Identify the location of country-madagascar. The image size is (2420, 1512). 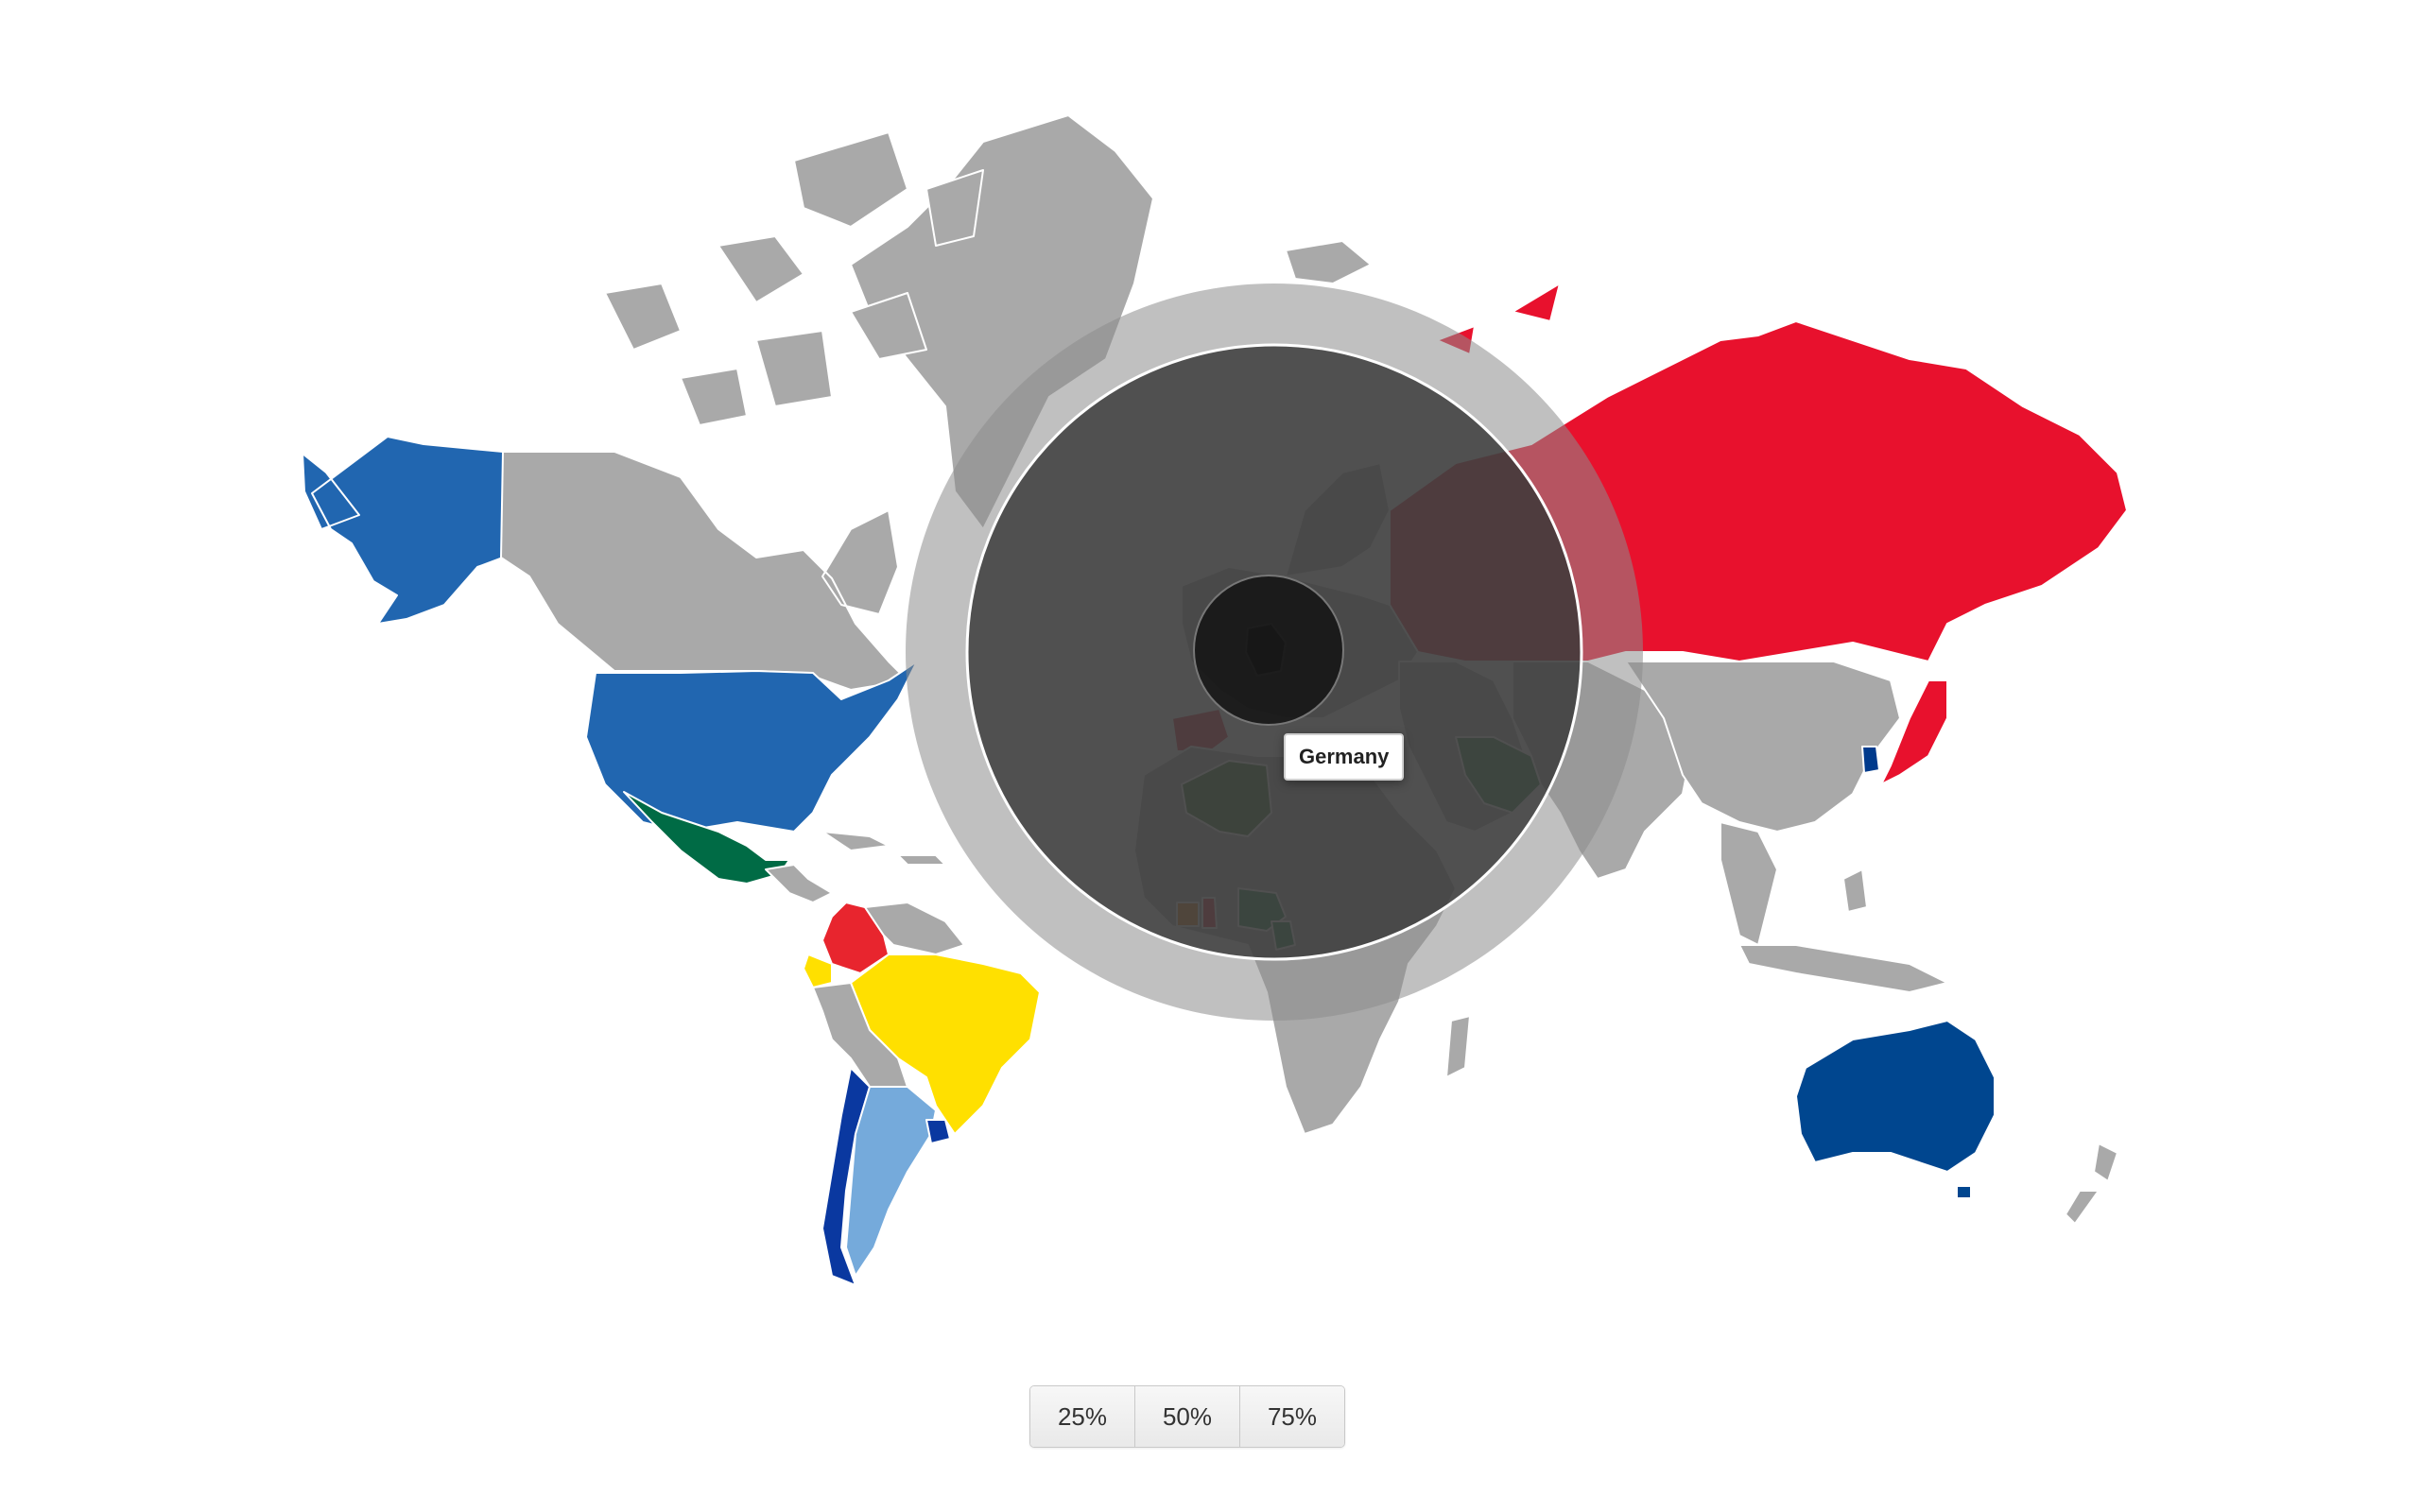
(1458, 1046).